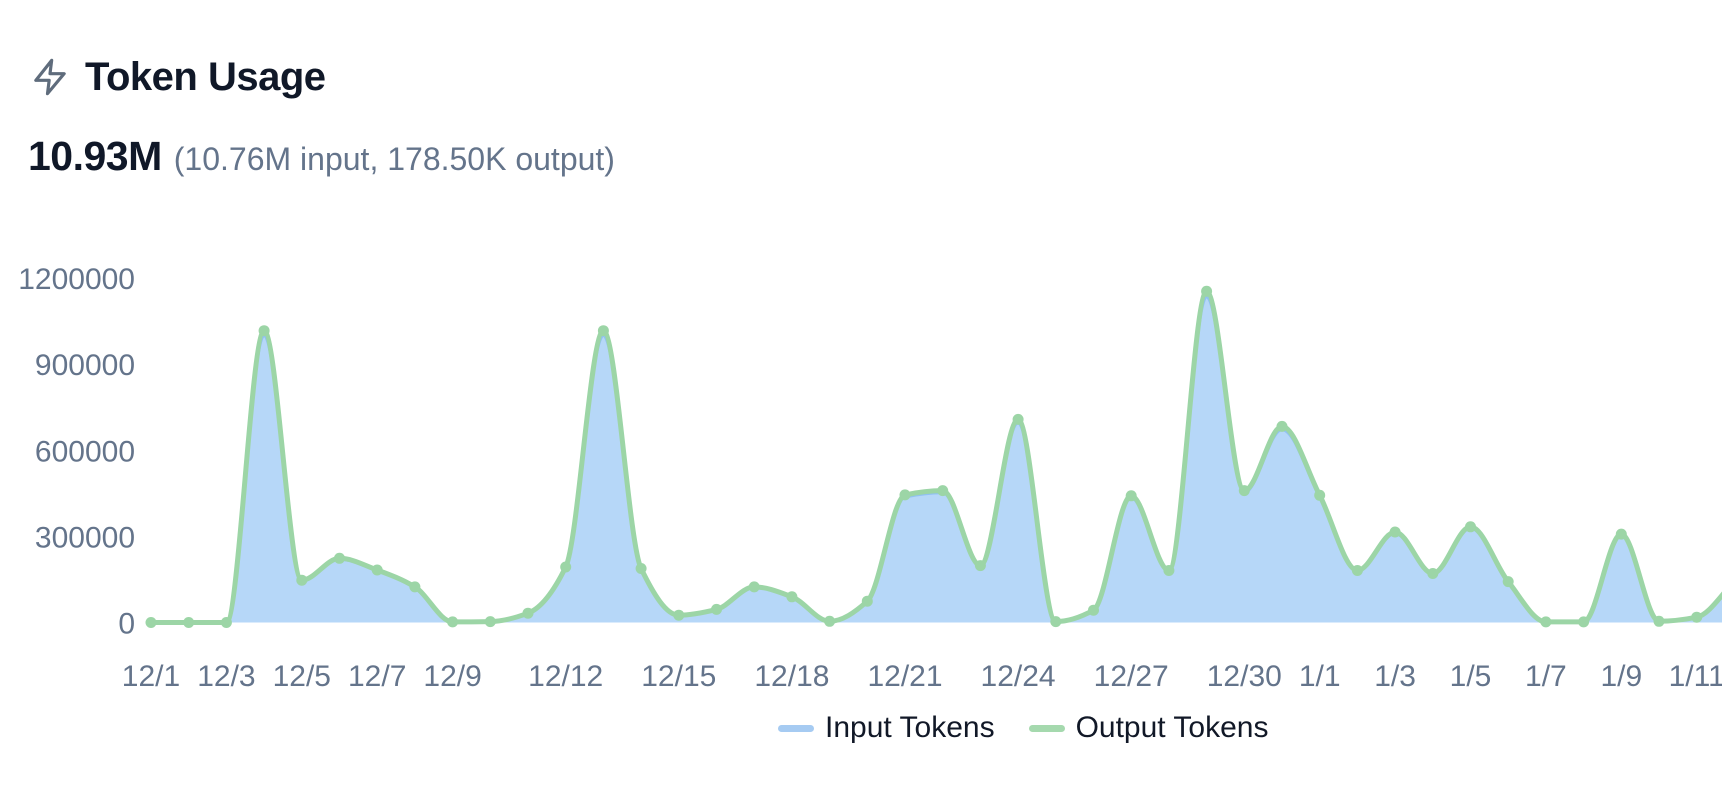 Image resolution: width=1722 pixels, height=798 pixels. I want to click on x-axis-tick-label: 12/12, so click(565, 676).